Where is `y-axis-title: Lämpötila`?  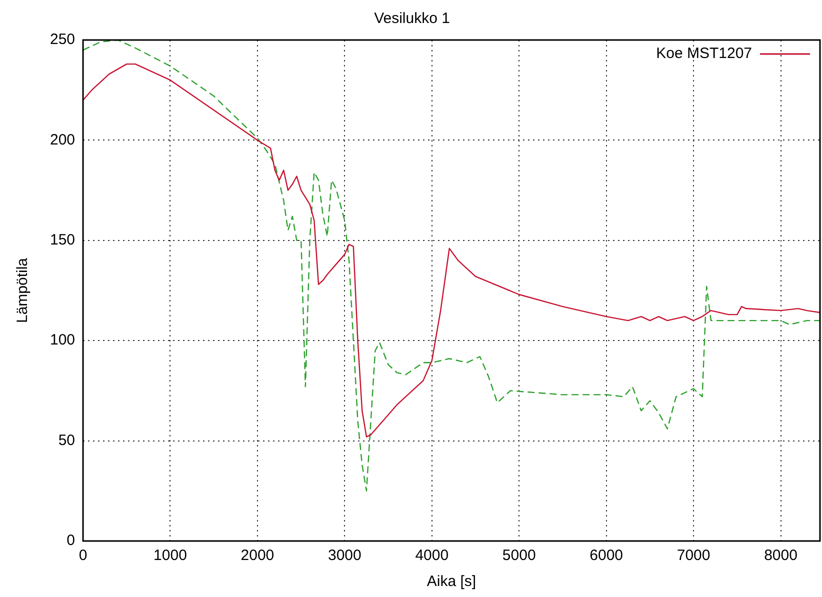 y-axis-title: Lämpötila is located at coordinates (23, 290).